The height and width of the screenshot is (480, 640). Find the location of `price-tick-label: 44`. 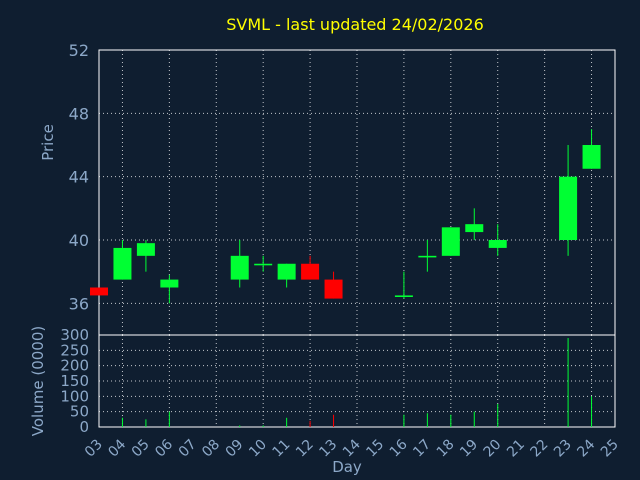

price-tick-label: 44 is located at coordinates (79, 177).